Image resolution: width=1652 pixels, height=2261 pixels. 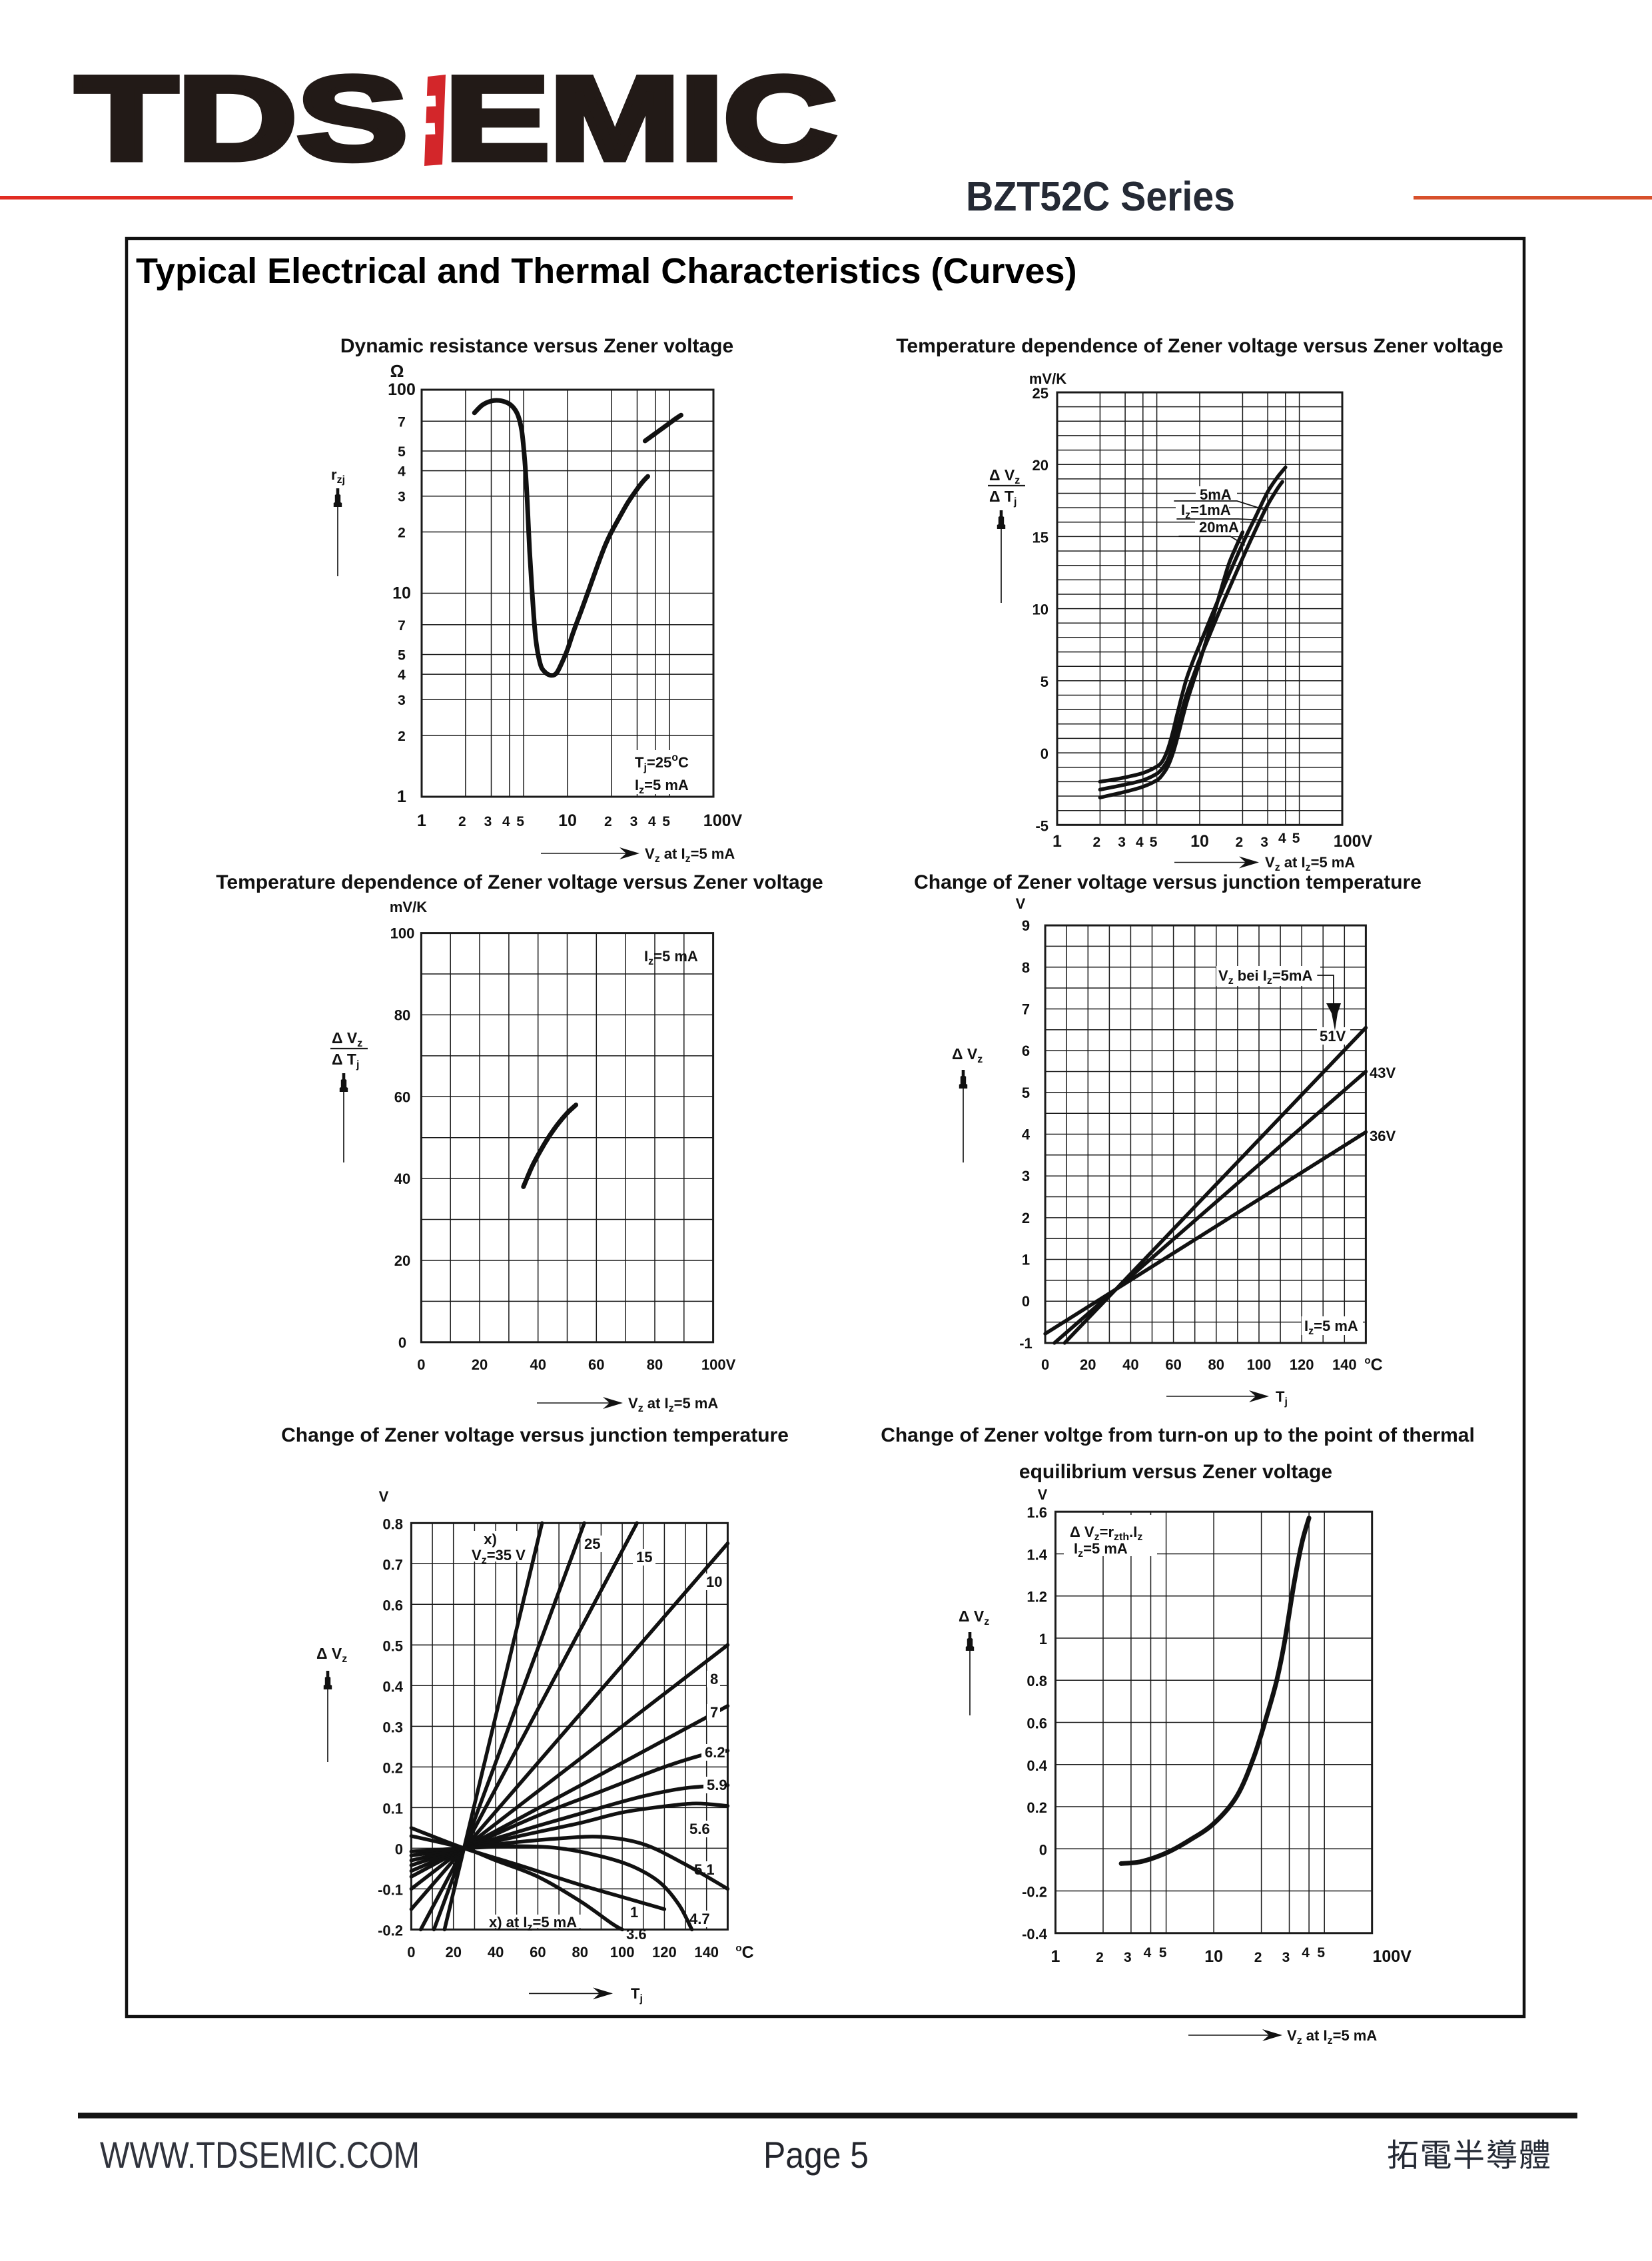 What do you see at coordinates (402, 933) in the screenshot?
I see `svg-text: 100` at bounding box center [402, 933].